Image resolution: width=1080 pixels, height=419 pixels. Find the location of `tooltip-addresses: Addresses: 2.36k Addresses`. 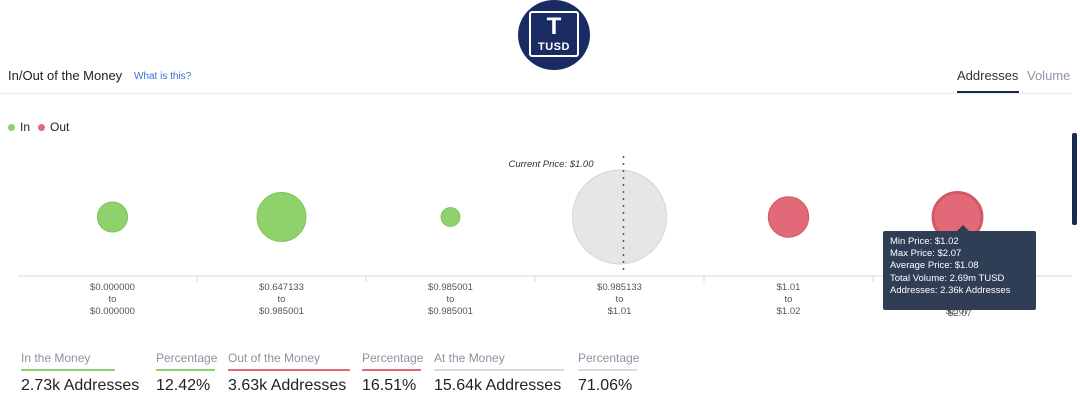

tooltip-addresses: Addresses: 2.36k Addresses is located at coordinates (950, 290).